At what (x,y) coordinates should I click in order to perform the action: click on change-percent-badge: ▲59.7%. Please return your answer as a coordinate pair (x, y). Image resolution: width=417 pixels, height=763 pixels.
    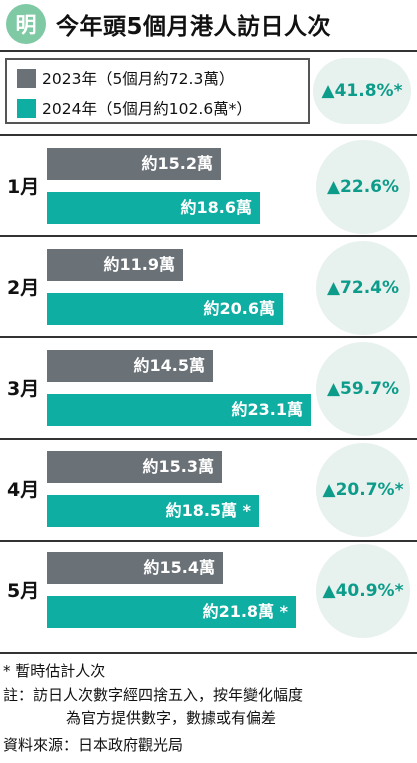
    Looking at the image, I should click on (363, 389).